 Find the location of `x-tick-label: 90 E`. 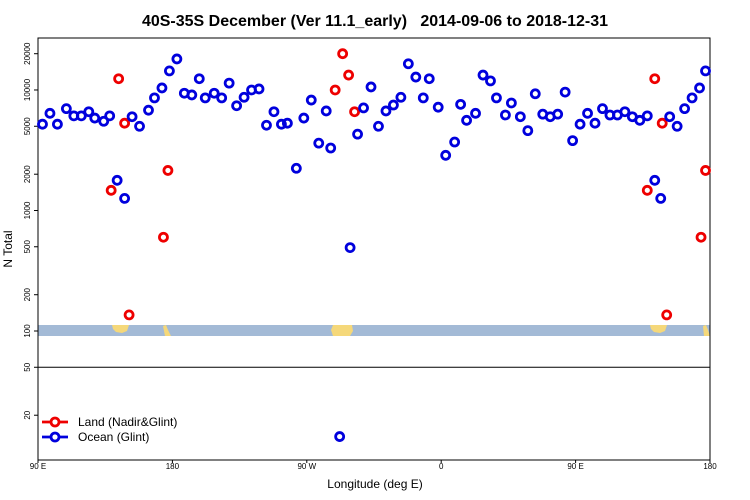

x-tick-label: 90 E is located at coordinates (38, 466).